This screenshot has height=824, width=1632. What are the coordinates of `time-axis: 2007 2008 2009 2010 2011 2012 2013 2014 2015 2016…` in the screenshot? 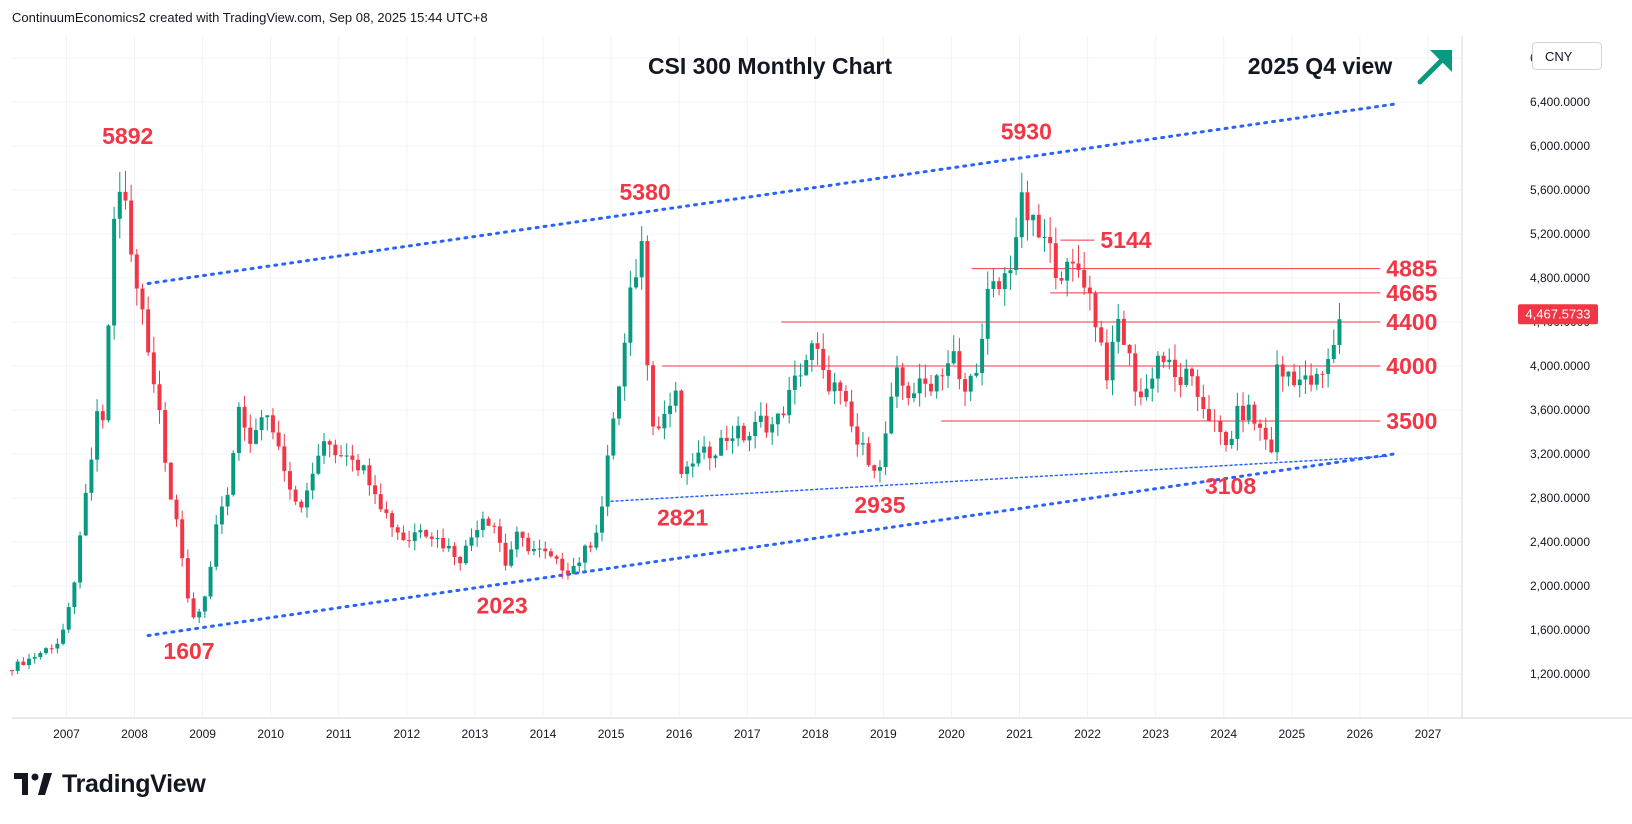 It's located at (747, 734).